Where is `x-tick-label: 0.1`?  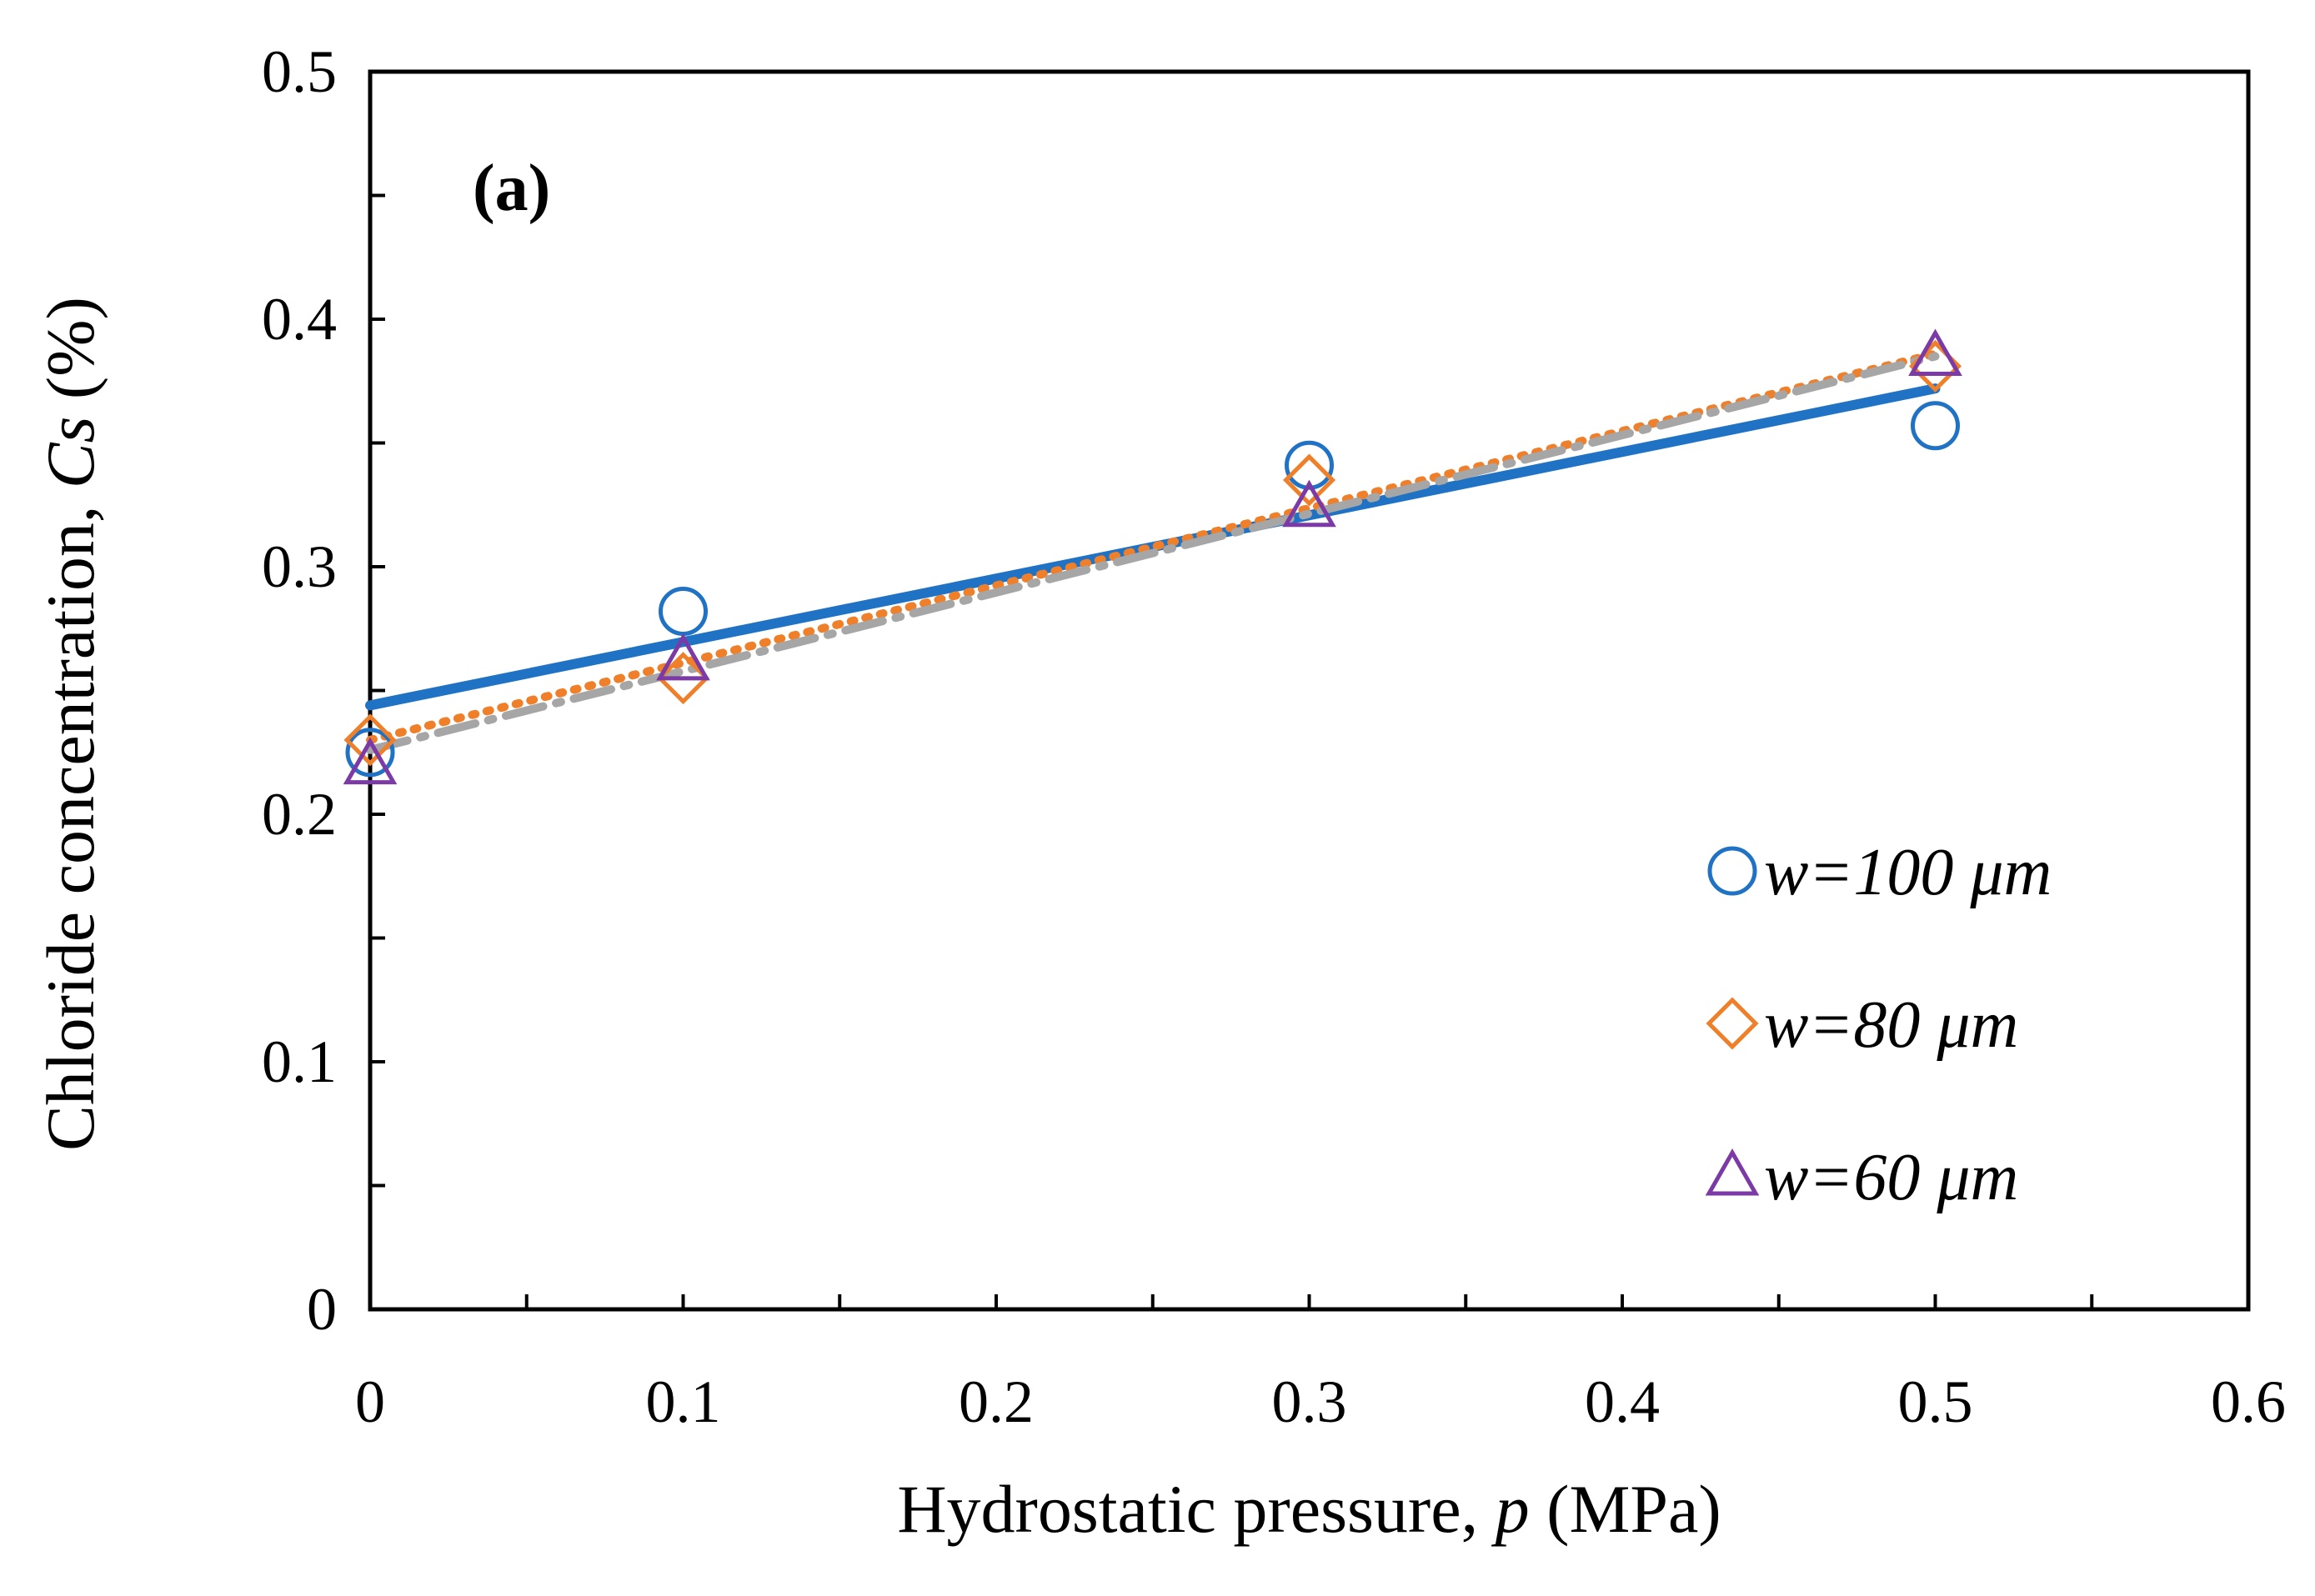
x-tick-label: 0.1 is located at coordinates (683, 1401).